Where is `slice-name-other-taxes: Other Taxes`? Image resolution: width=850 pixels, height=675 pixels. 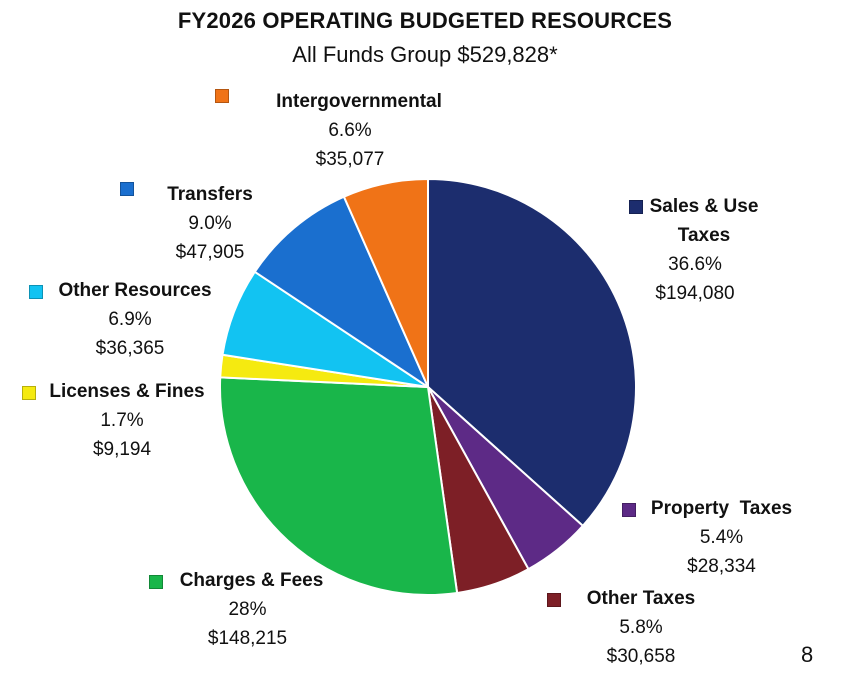
slice-name-other-taxes: Other Taxes is located at coordinates (641, 598).